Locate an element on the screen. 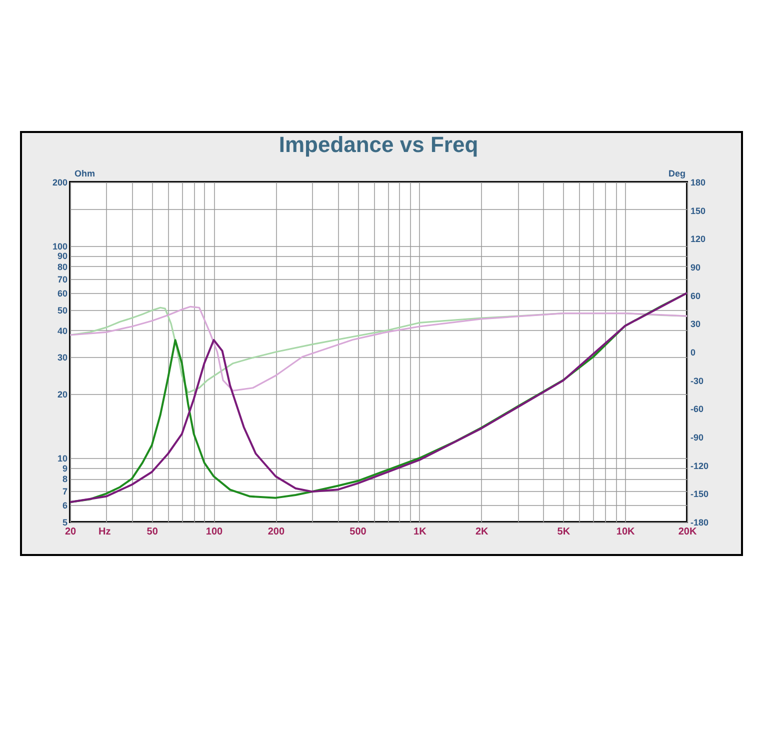 This screenshot has width=763, height=756. x-tick-label: 1K is located at coordinates (421, 532).